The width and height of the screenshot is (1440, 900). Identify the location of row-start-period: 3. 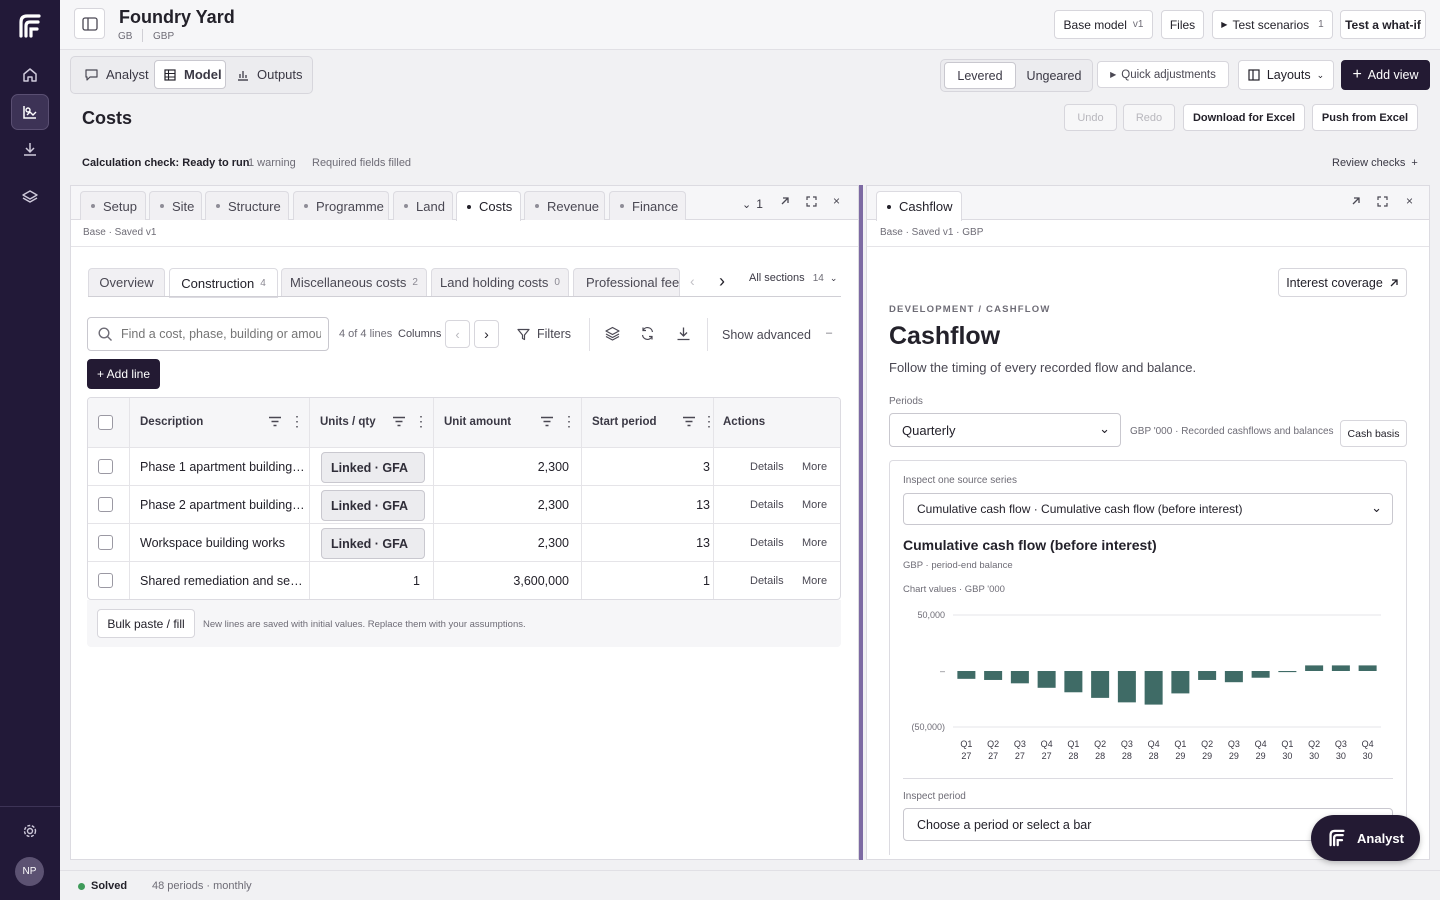
(706, 466).